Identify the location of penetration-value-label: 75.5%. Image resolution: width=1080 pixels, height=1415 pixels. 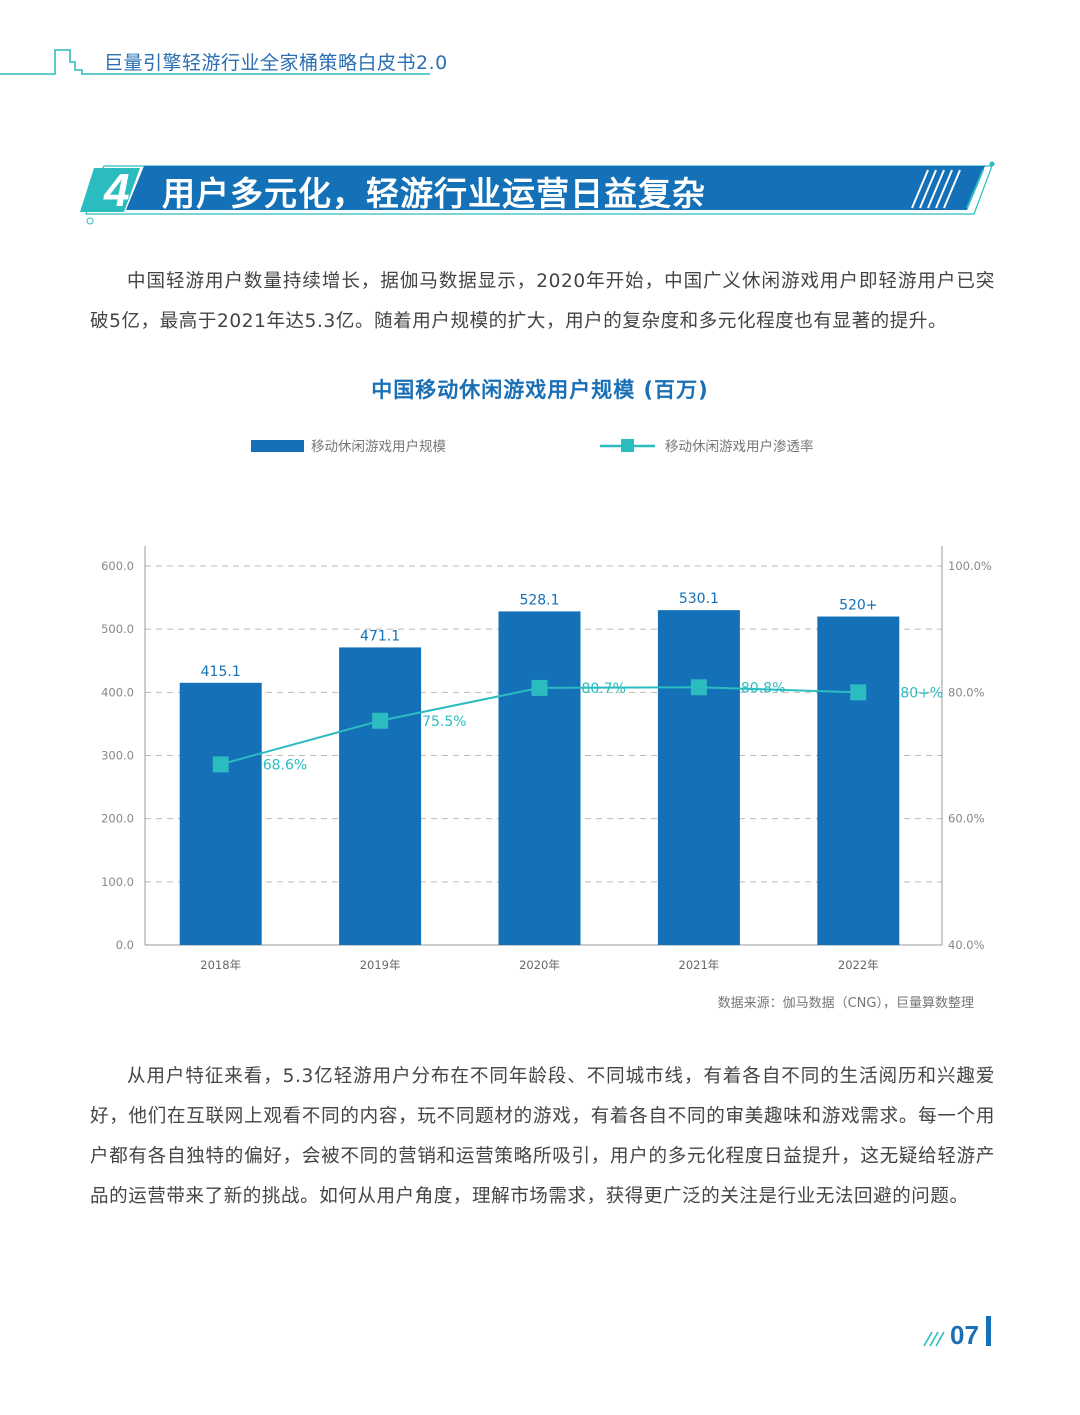
(444, 722).